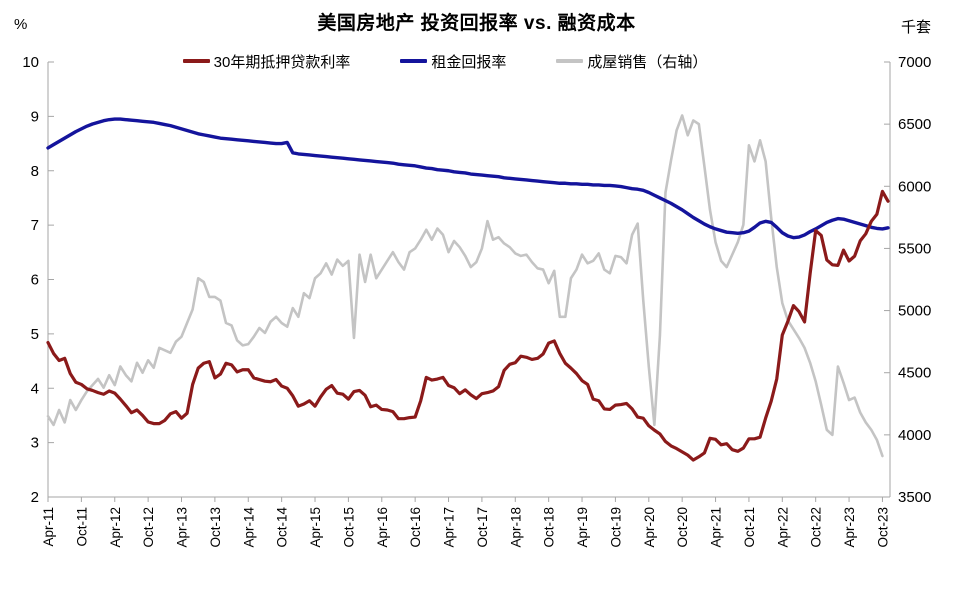 The image size is (967, 591). I want to click on x-axis-tick-label: Oct-19, so click(615, 527).